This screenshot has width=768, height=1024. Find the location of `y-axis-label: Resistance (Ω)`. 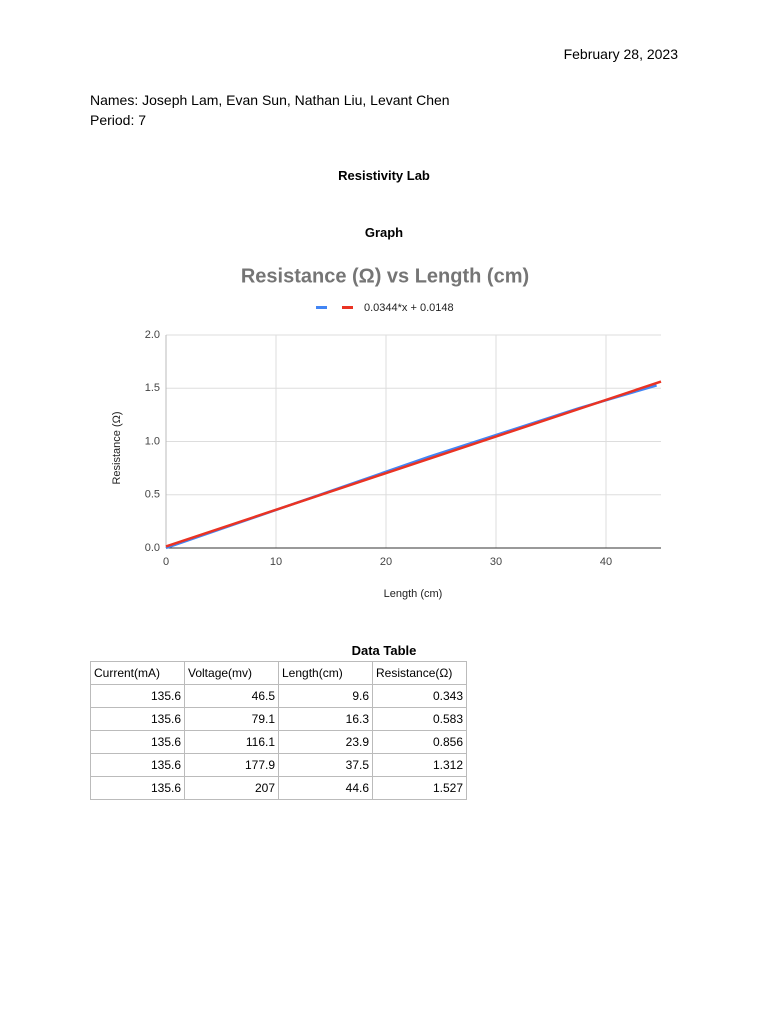

y-axis-label: Resistance (Ω) is located at coordinates (117, 447).